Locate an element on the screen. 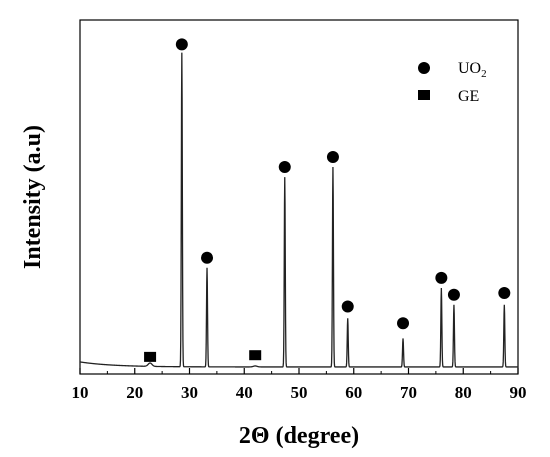 This screenshot has height=457, width=550. legend-uo2-label: UO2 is located at coordinates (472, 70).